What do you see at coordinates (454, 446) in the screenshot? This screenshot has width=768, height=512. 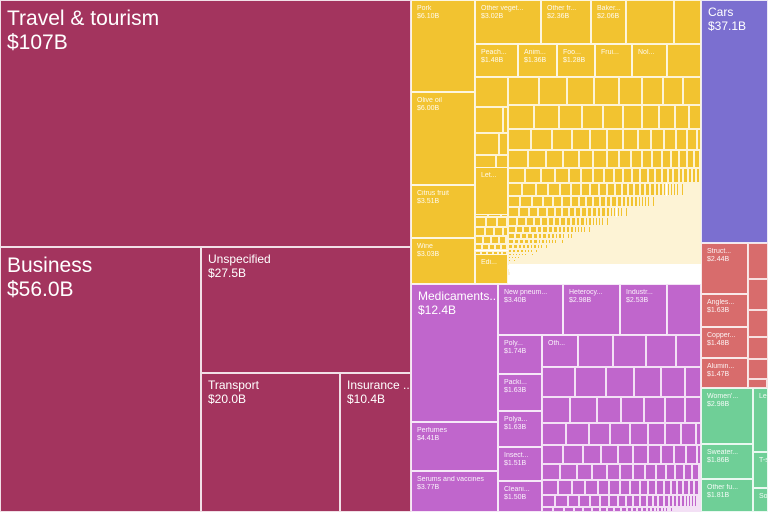 I see `treemap-tile: Perfumes $4.41B` at bounding box center [454, 446].